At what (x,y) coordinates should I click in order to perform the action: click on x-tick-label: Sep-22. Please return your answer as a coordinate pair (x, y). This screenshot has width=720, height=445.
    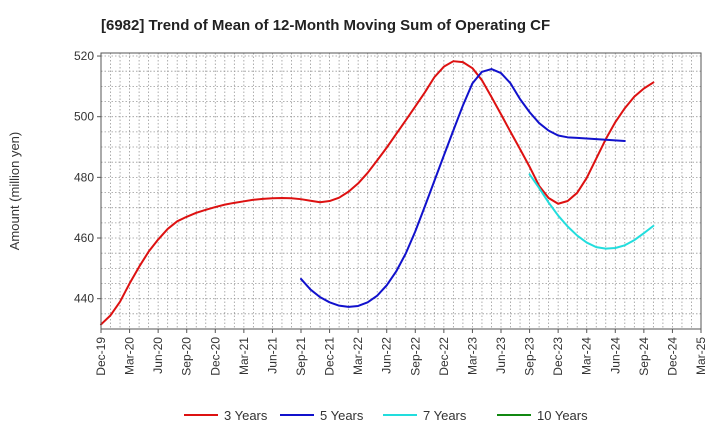
    Looking at the image, I should click on (415, 356).